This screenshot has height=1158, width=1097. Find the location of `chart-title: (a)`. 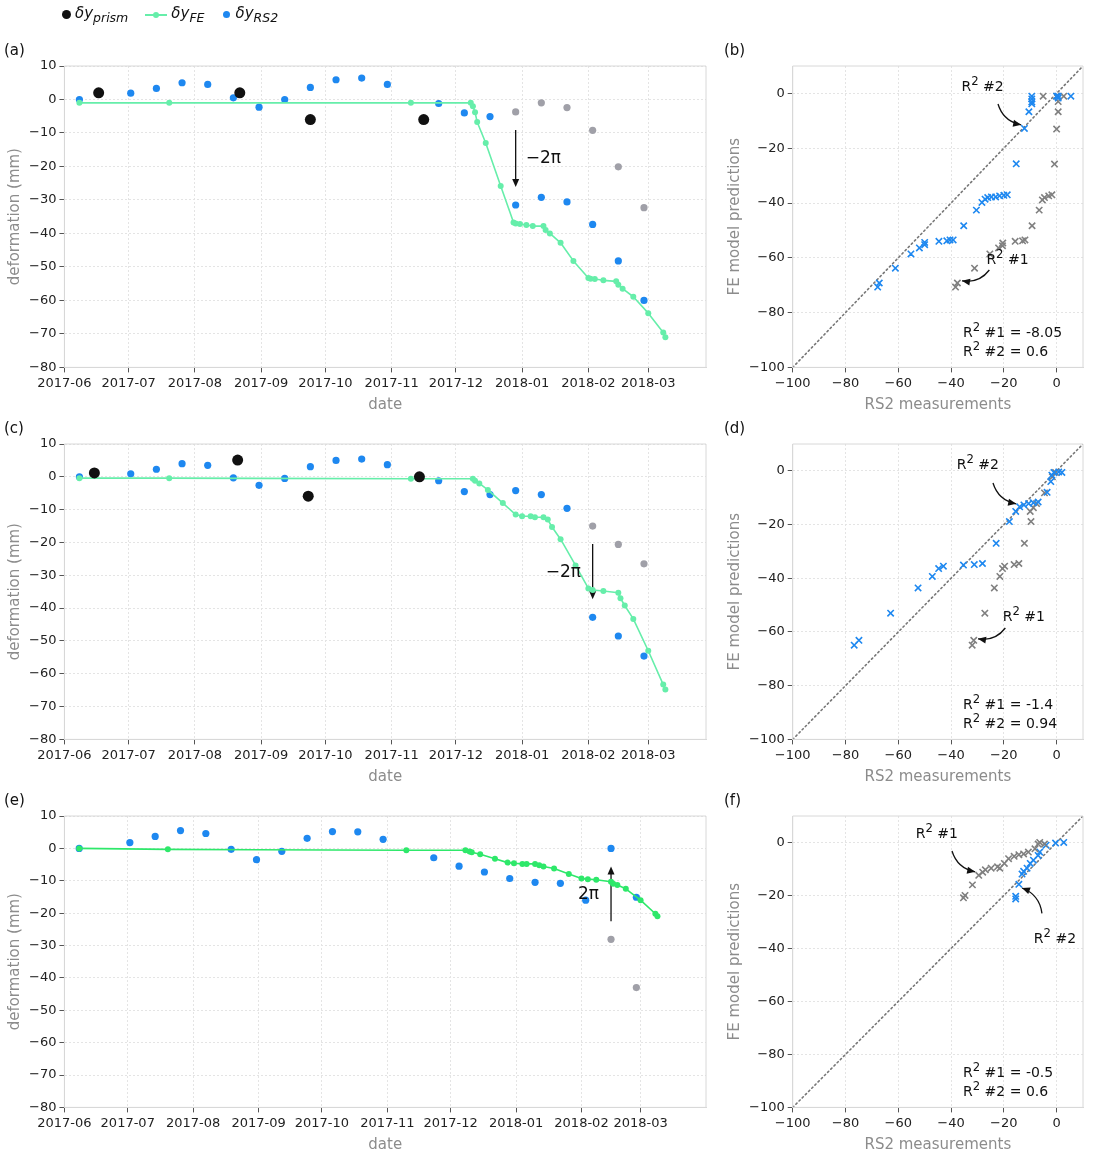

chart-title: (a) is located at coordinates (14, 49).